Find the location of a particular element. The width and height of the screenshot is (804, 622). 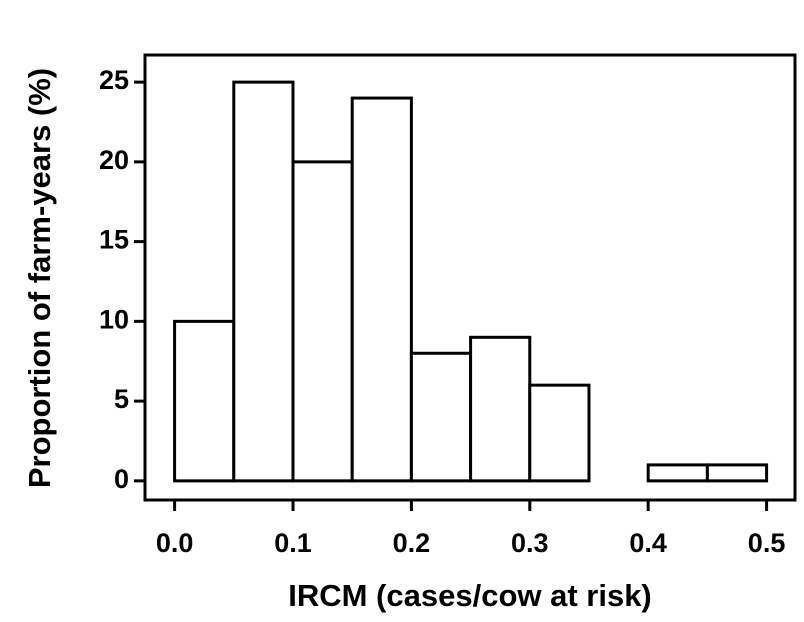

y-tick-label: 10 is located at coordinates (114, 319).